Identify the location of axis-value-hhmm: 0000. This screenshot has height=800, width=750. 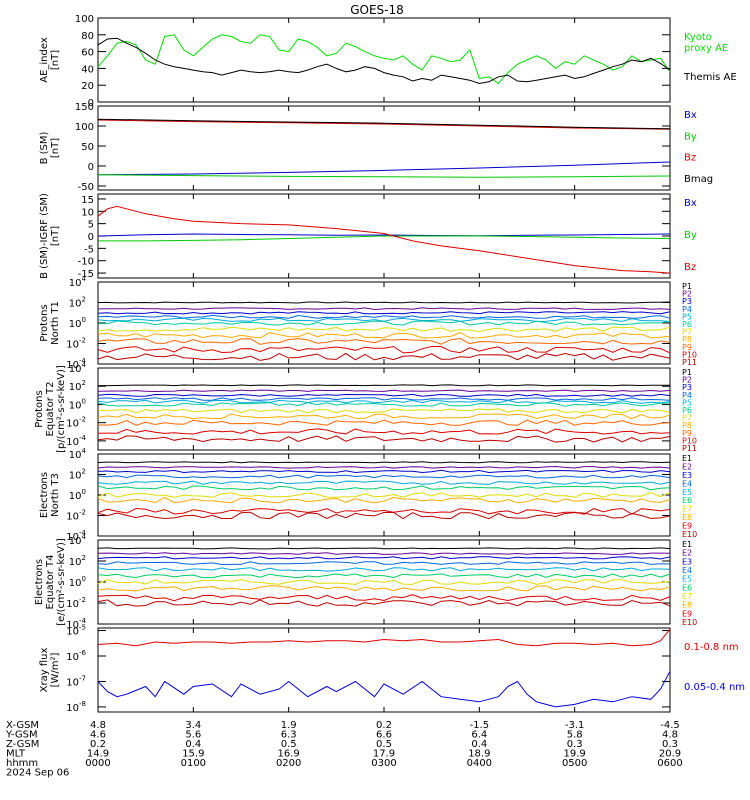
(97, 763).